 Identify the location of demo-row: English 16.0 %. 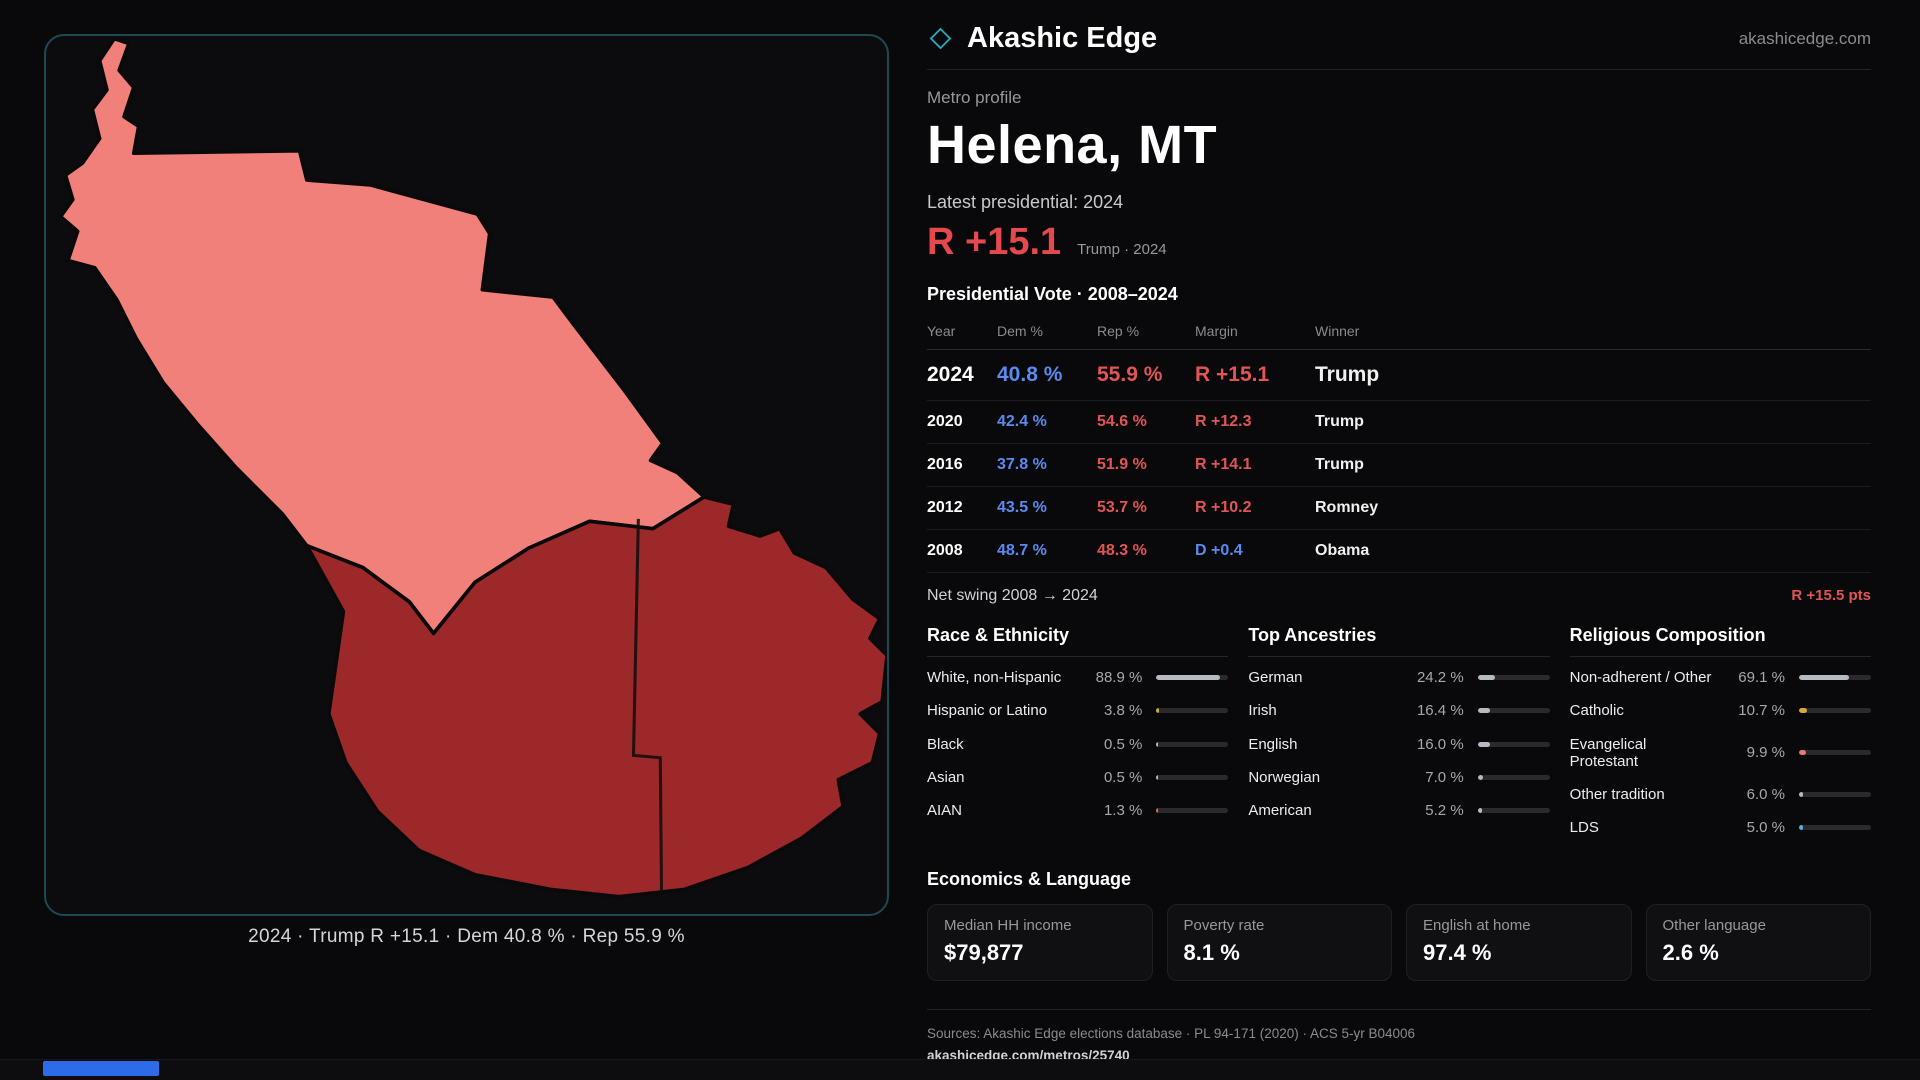
(1399, 744).